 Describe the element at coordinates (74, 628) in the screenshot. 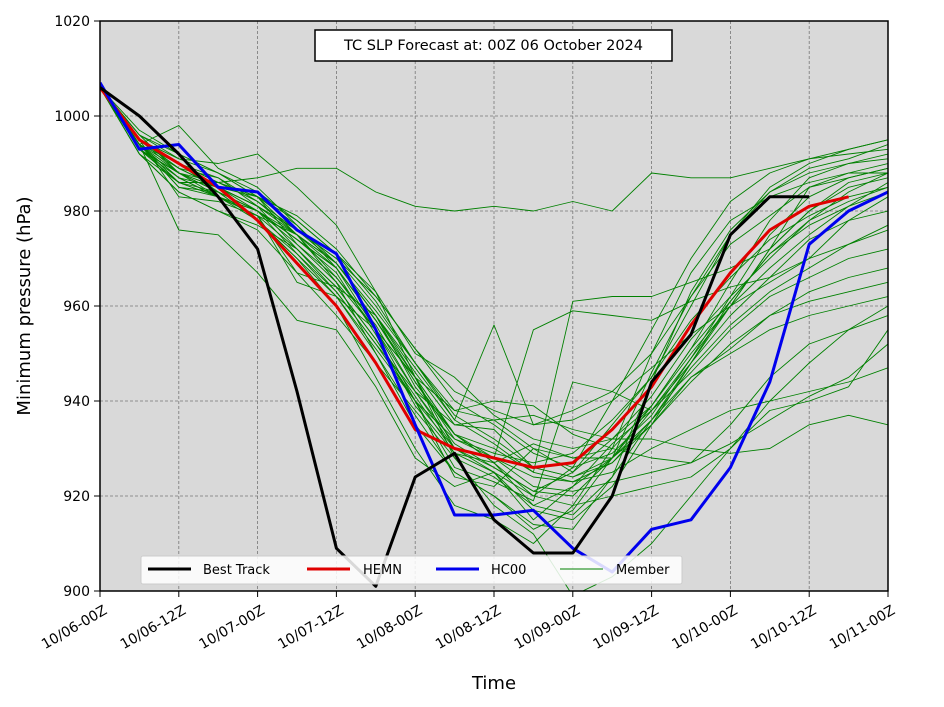

I see `x-tick-label: 10/06-00Z` at that location.